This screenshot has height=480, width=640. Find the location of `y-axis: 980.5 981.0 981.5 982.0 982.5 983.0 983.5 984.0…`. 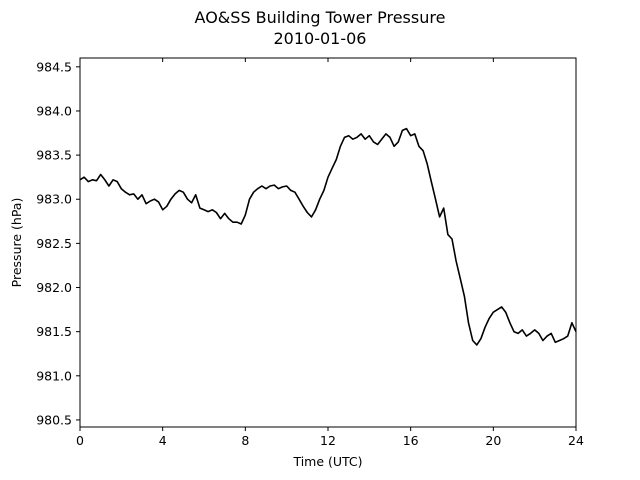

y-axis: 980.5 981.0 981.5 982.0 982.5 983.0 983.5 984.0… is located at coordinates (58, 243).